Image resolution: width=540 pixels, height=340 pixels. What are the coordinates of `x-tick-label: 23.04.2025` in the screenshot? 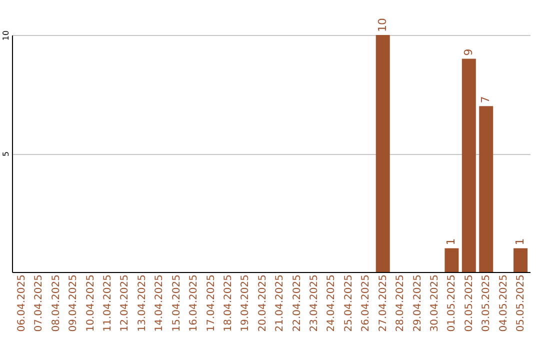 It's located at (314, 303).